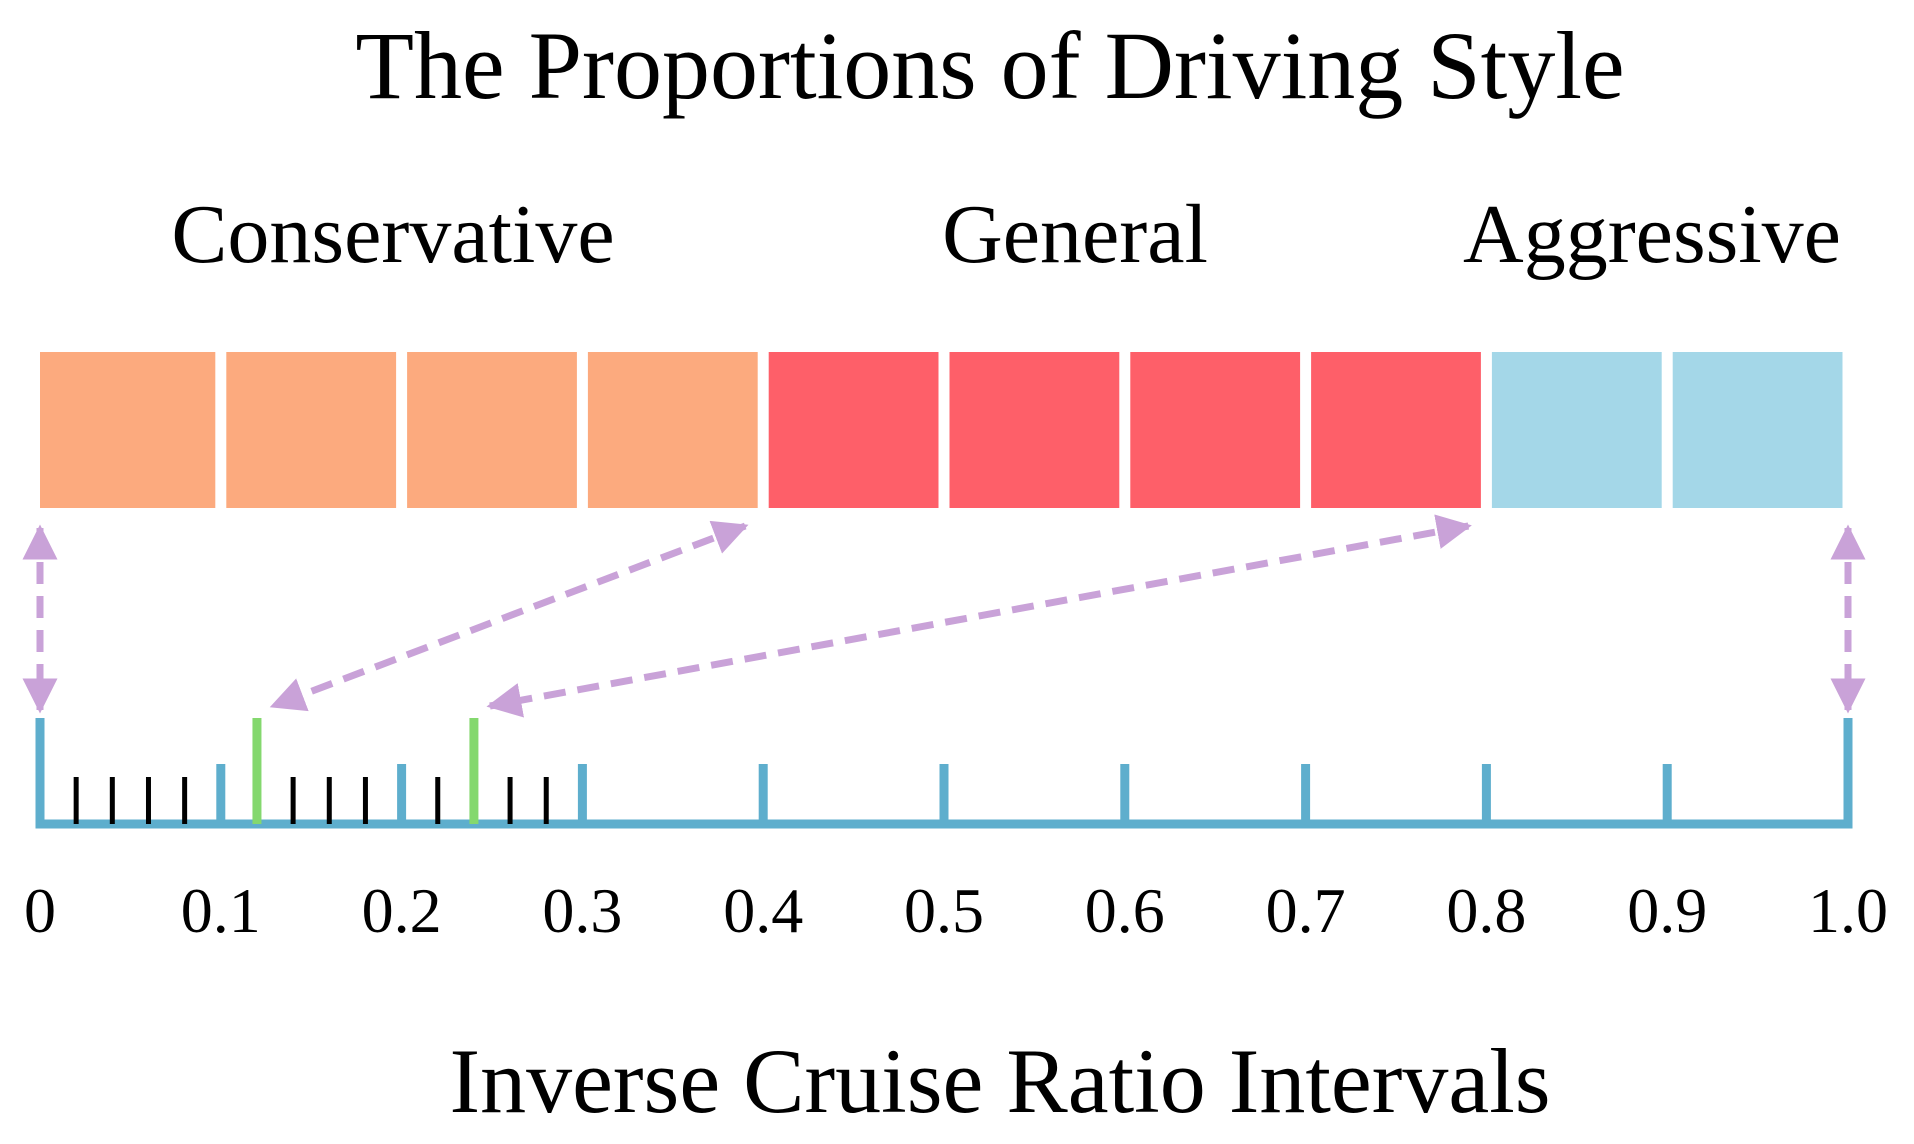 The width and height of the screenshot is (1914, 1144). I want to click on style-label-general: General, so click(1075, 234).